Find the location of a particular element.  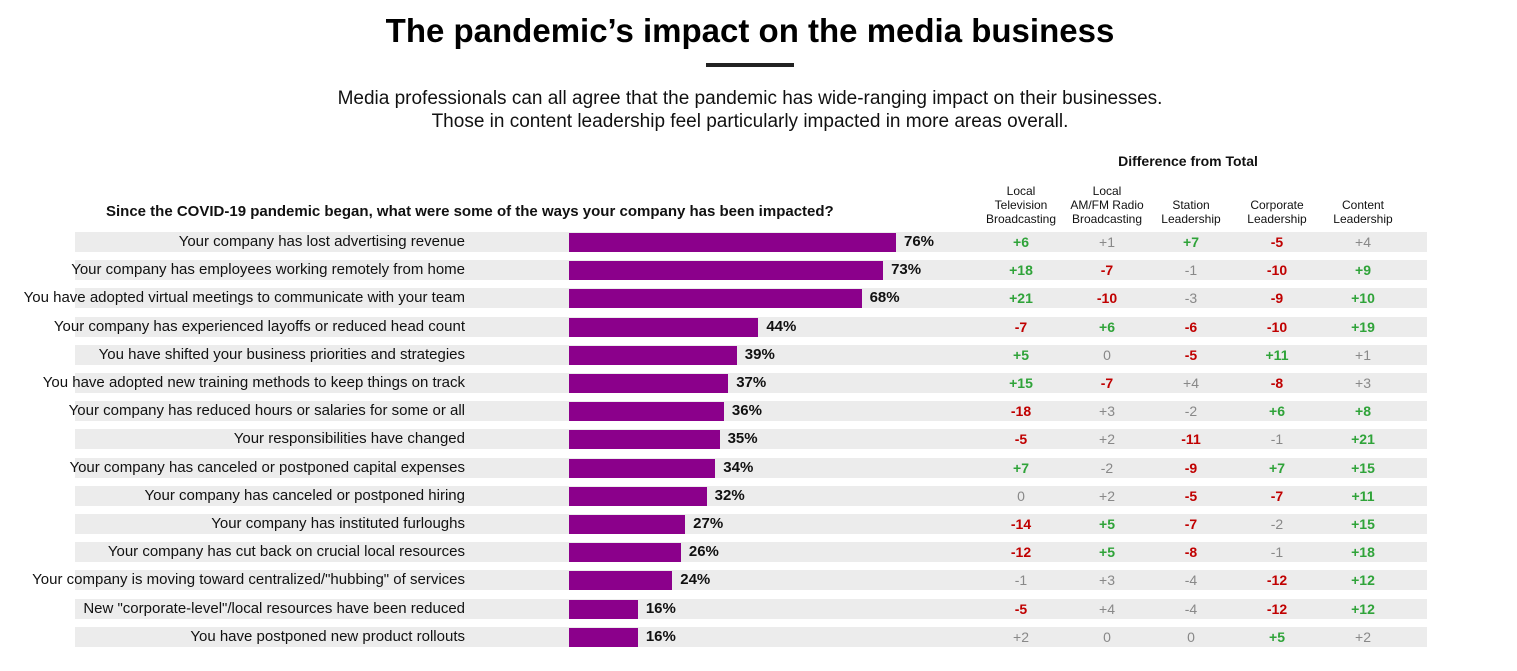

diff-column-header-line: Broadcasting is located at coordinates (1021, 219).